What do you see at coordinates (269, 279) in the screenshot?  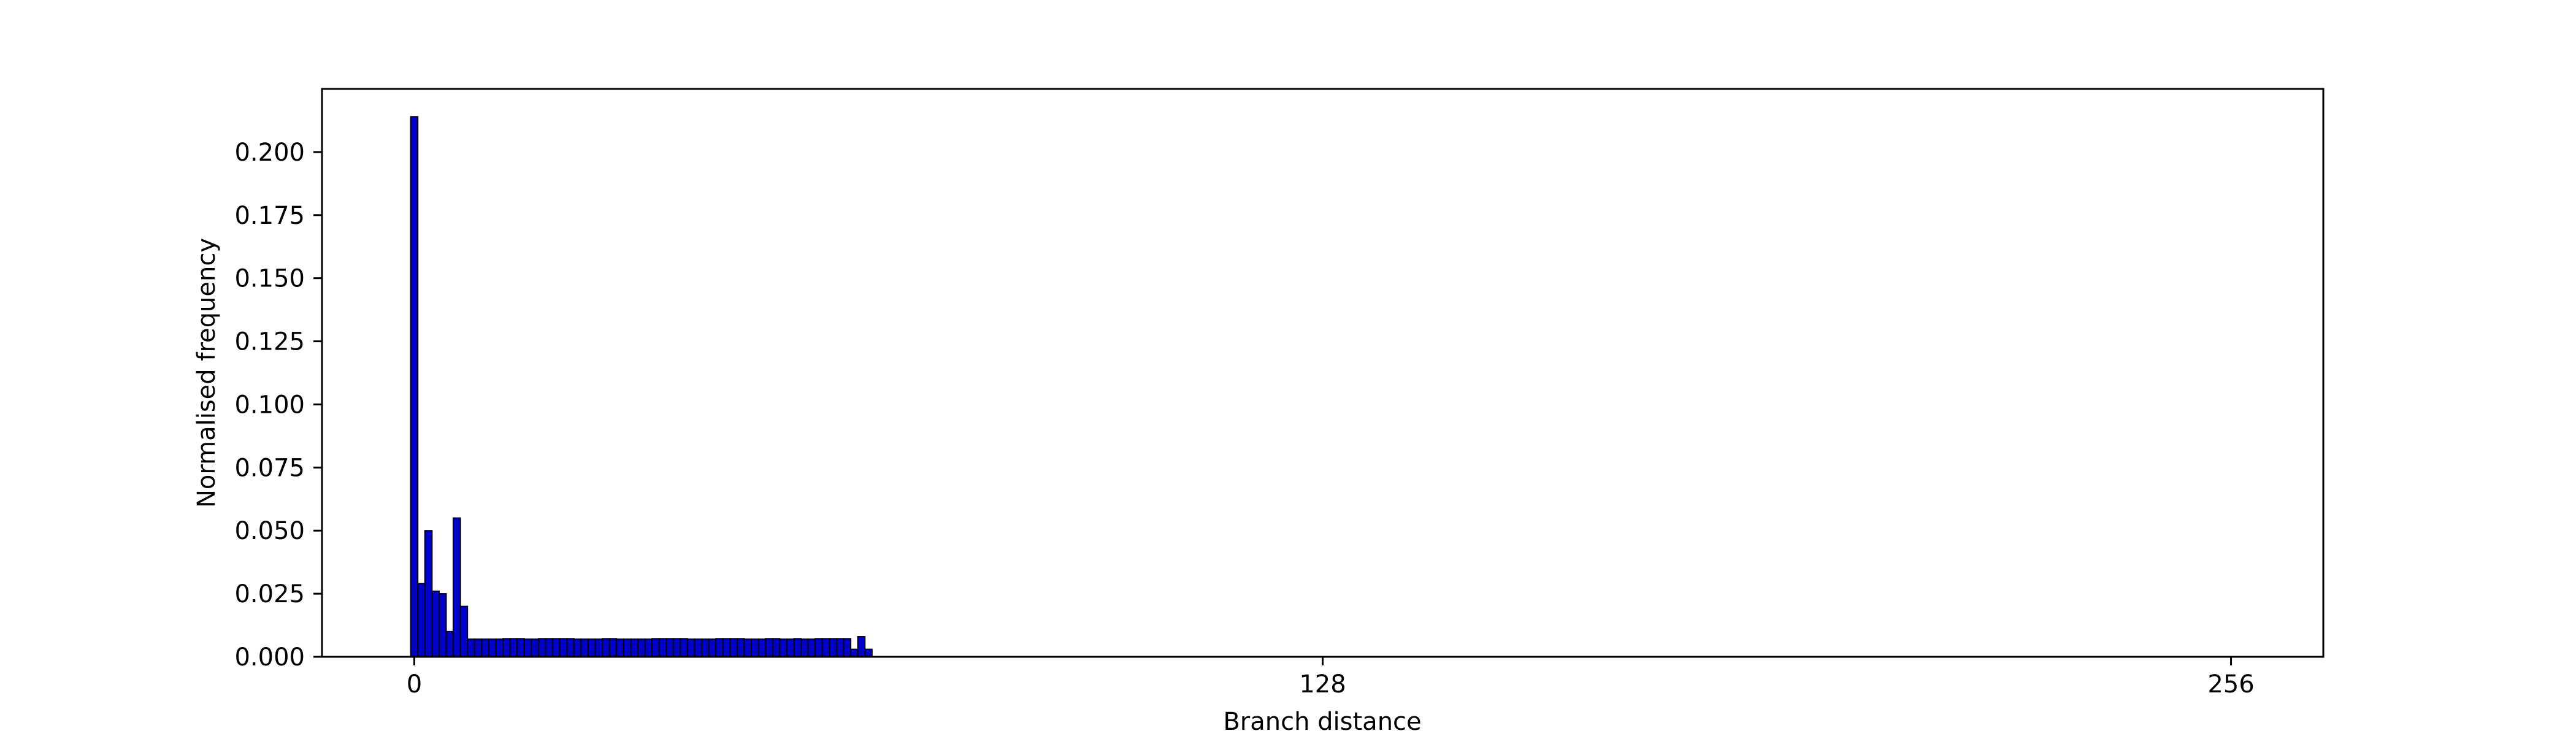 I see `y-tick-label: 0.150` at bounding box center [269, 279].